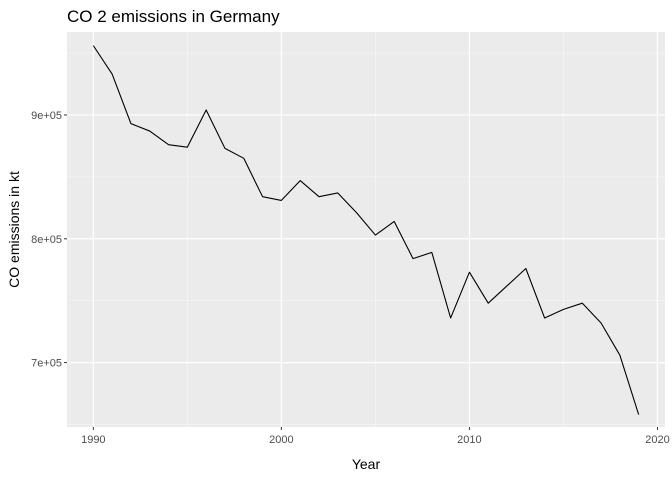 This screenshot has width=672, height=480. I want to click on x-tick-label: 2010, so click(469, 440).